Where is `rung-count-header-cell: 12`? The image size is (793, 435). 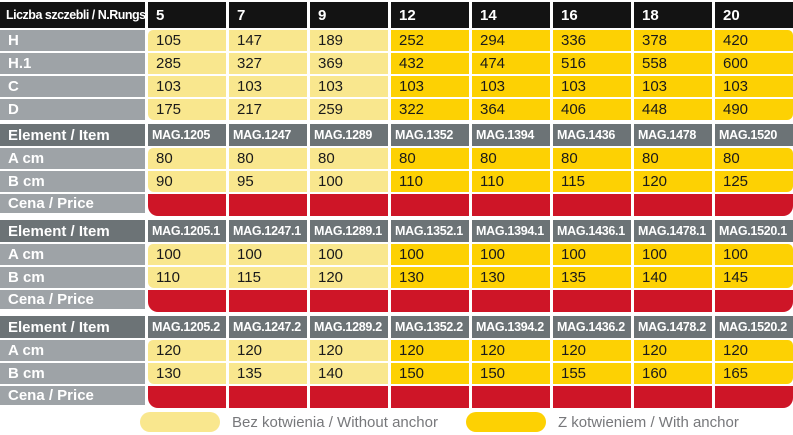
rung-count-header-cell: 12 is located at coordinates (430, 15).